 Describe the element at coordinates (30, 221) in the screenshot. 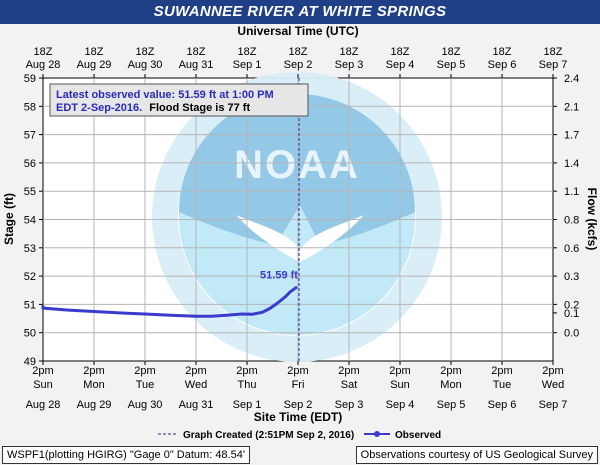

I see `left-tick-label: 54` at that location.